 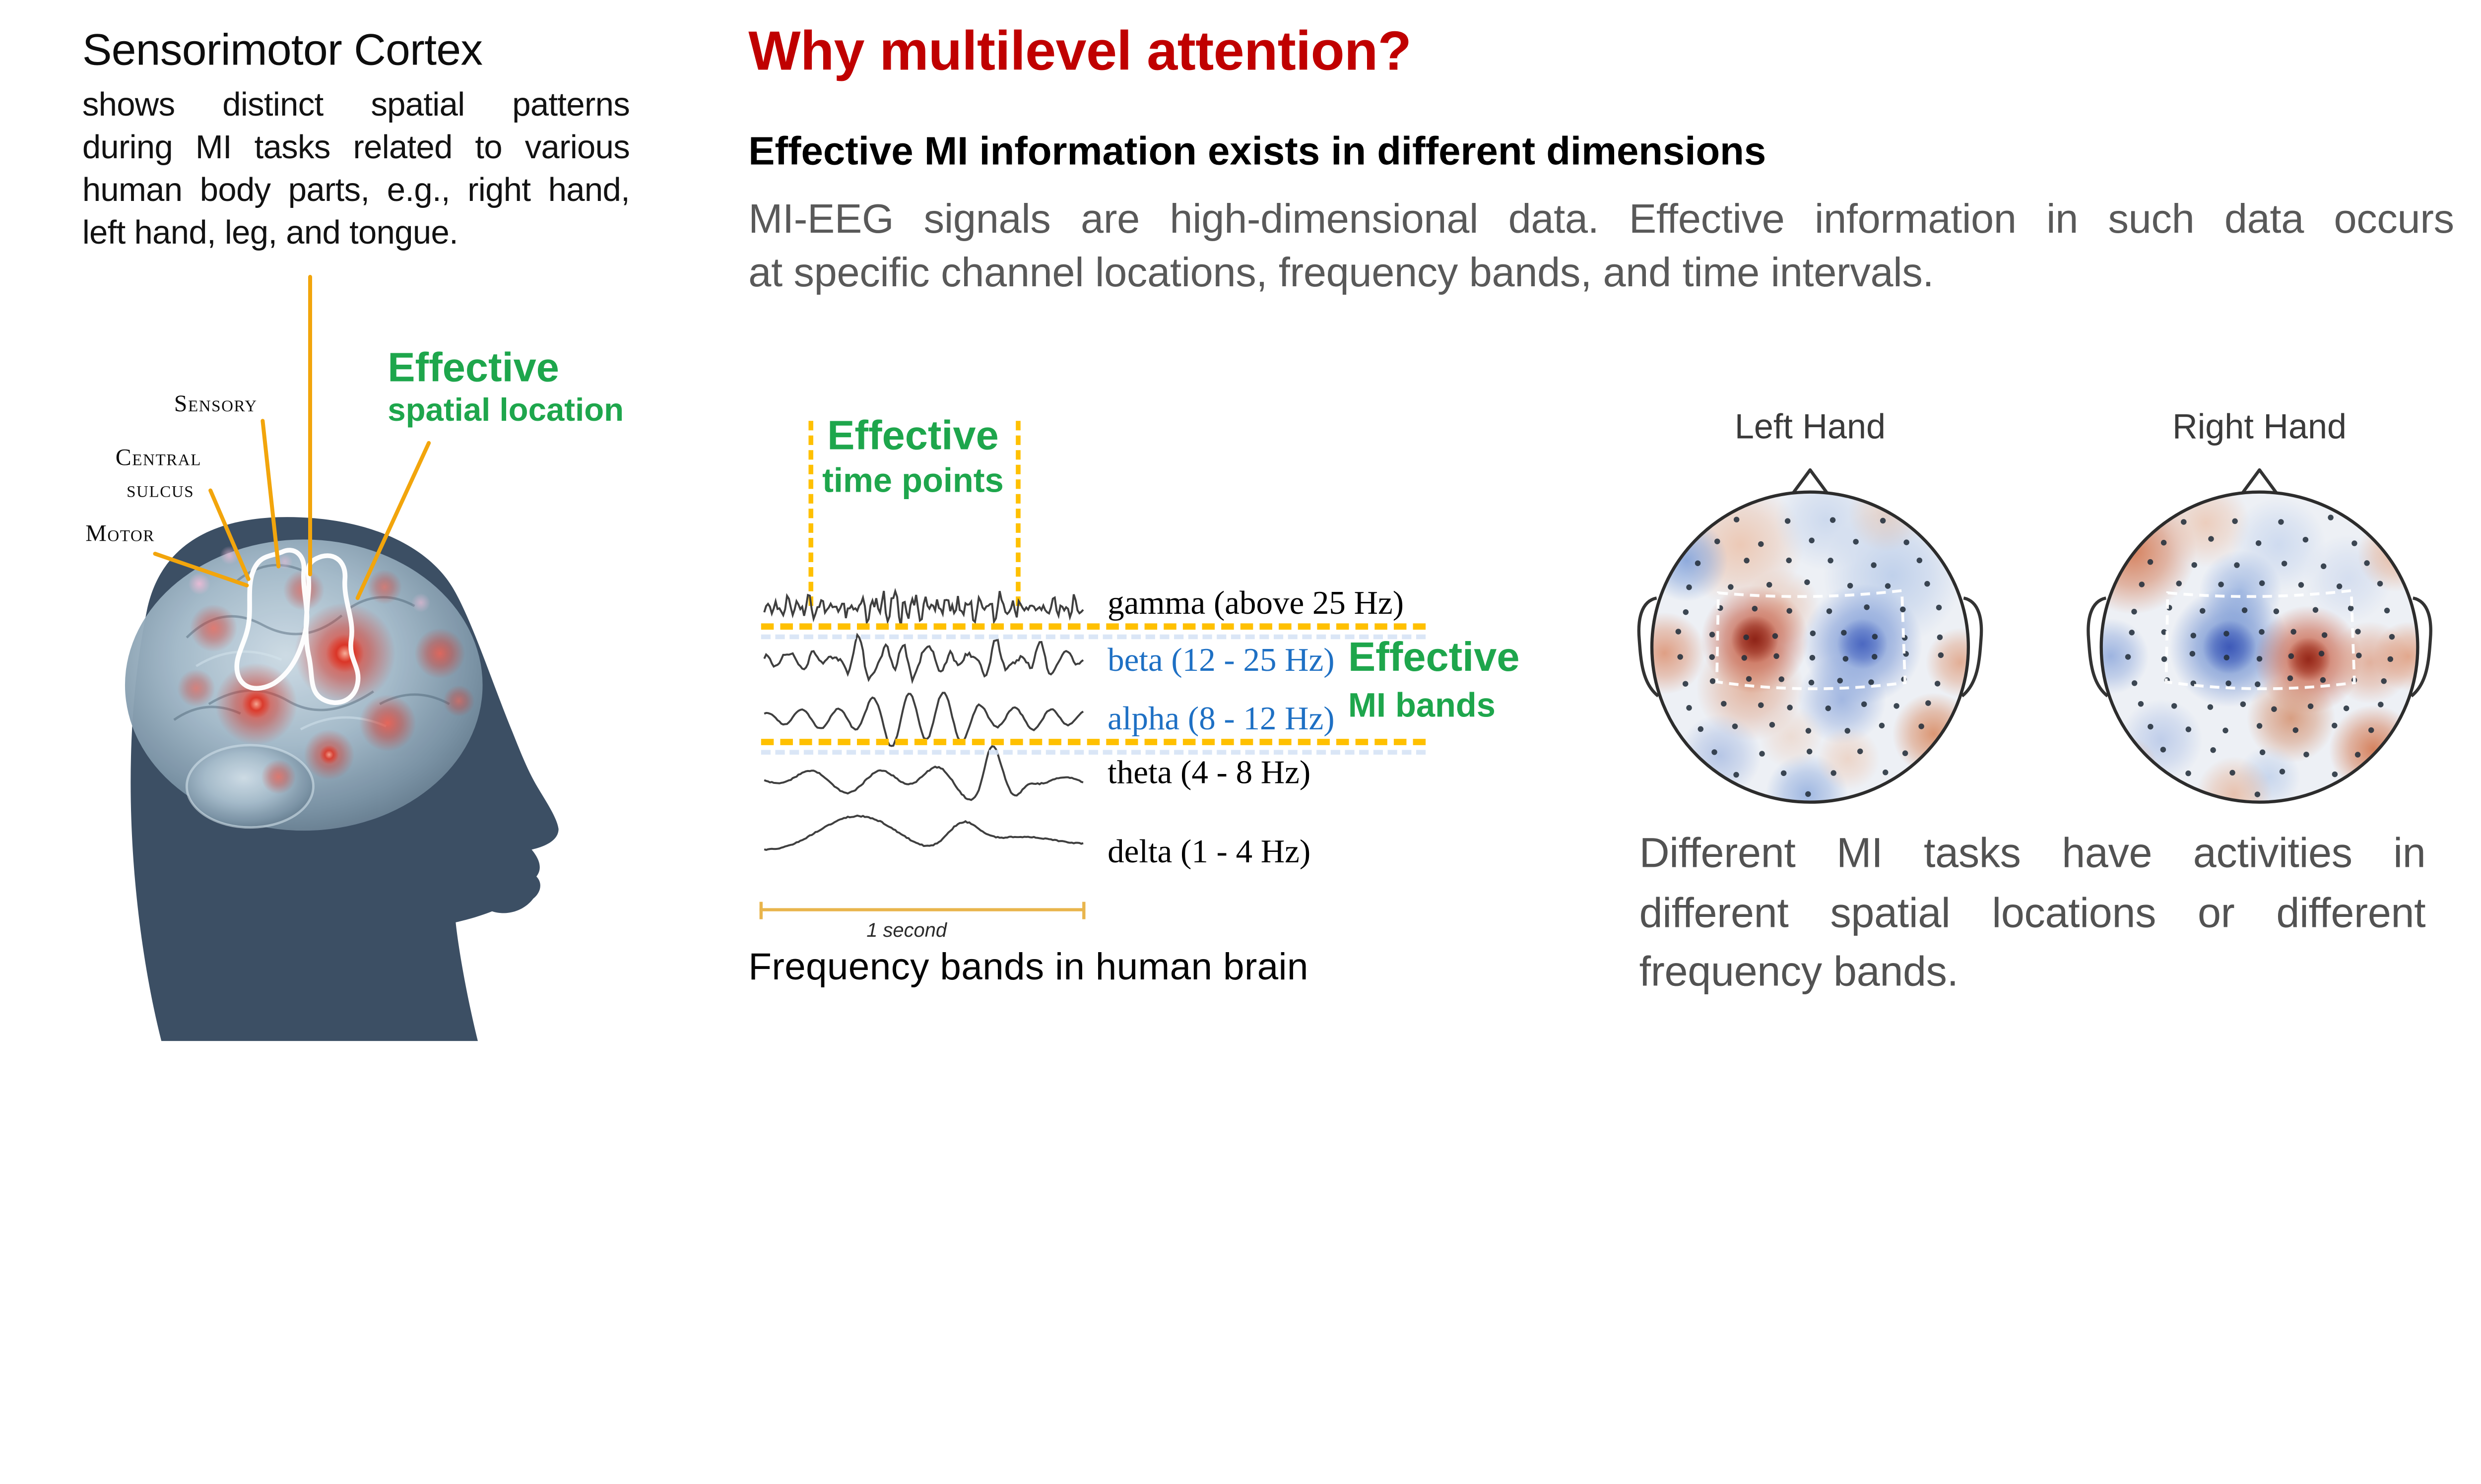 What do you see at coordinates (2260, 640) in the screenshot?
I see `roi-dashed-outline` at bounding box center [2260, 640].